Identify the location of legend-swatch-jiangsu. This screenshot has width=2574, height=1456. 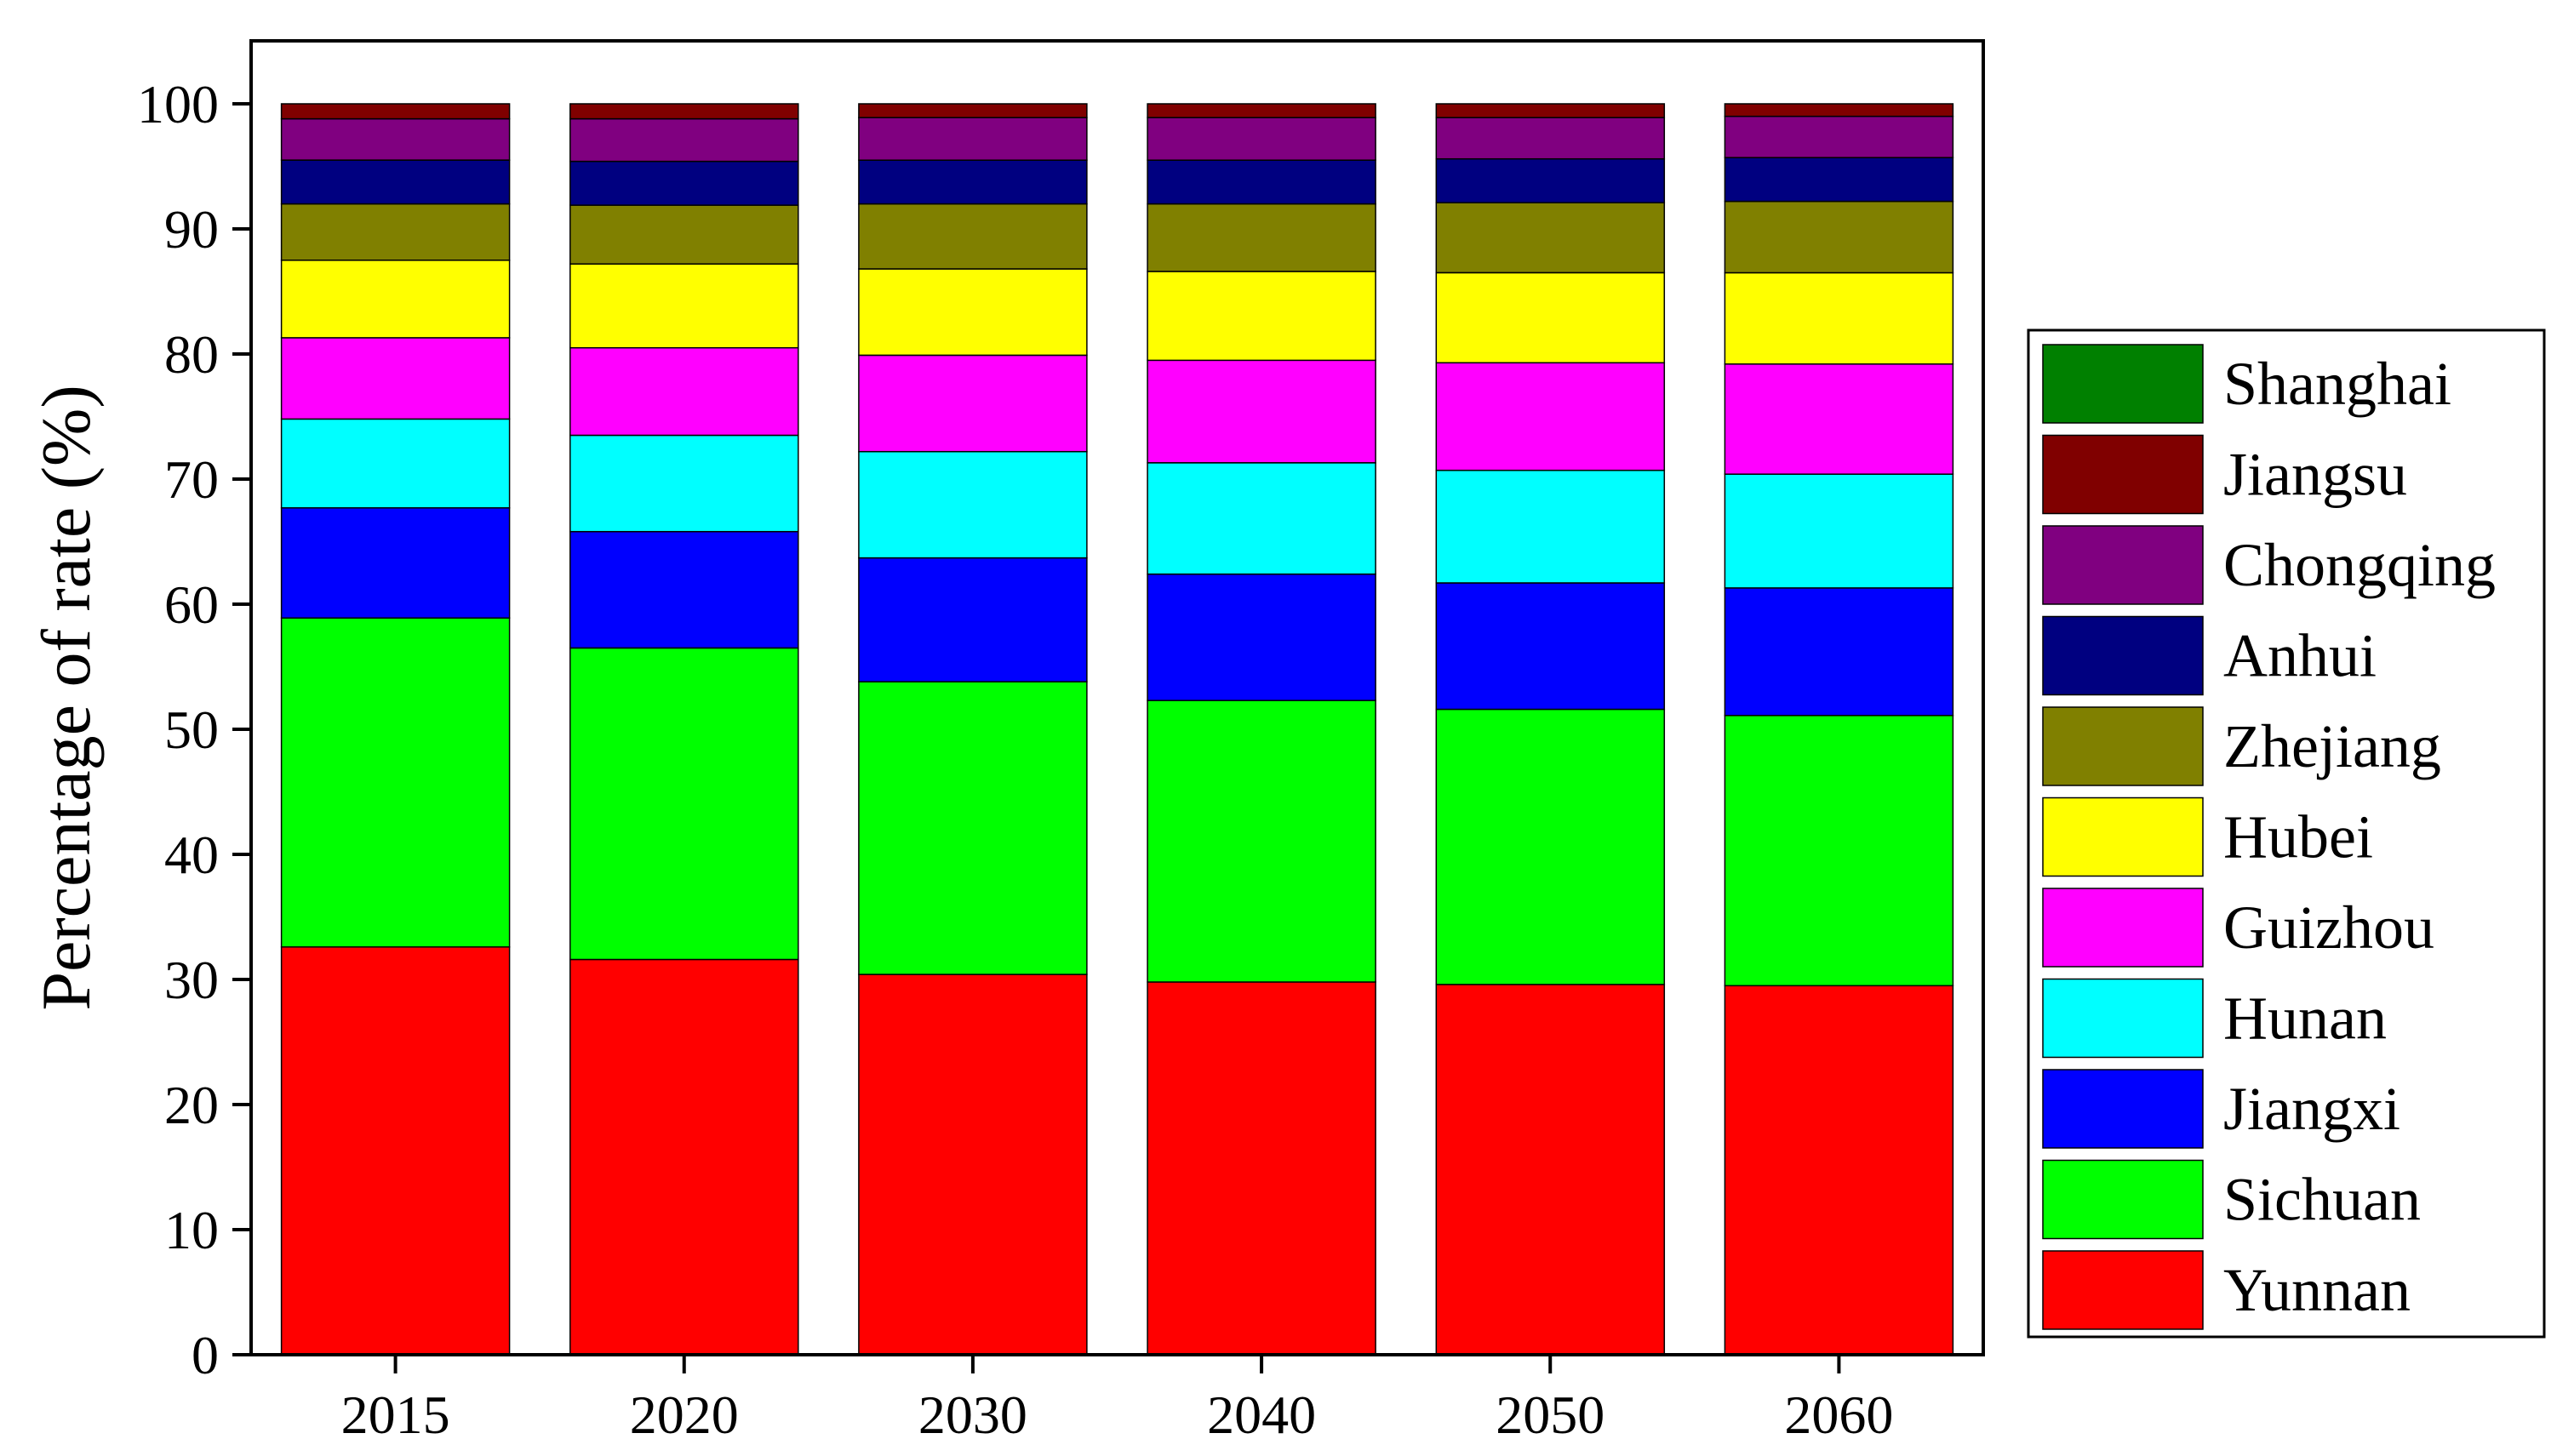
(2123, 474).